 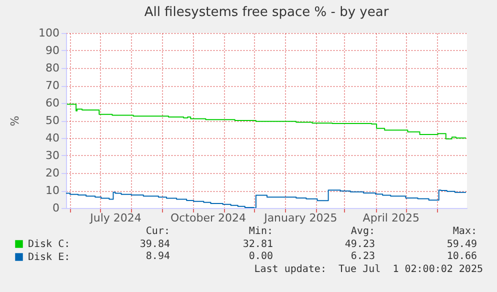 What do you see at coordinates (368, 269) in the screenshot?
I see `text: Last update: Tue Jul 1 02:00:02 2025` at bounding box center [368, 269].